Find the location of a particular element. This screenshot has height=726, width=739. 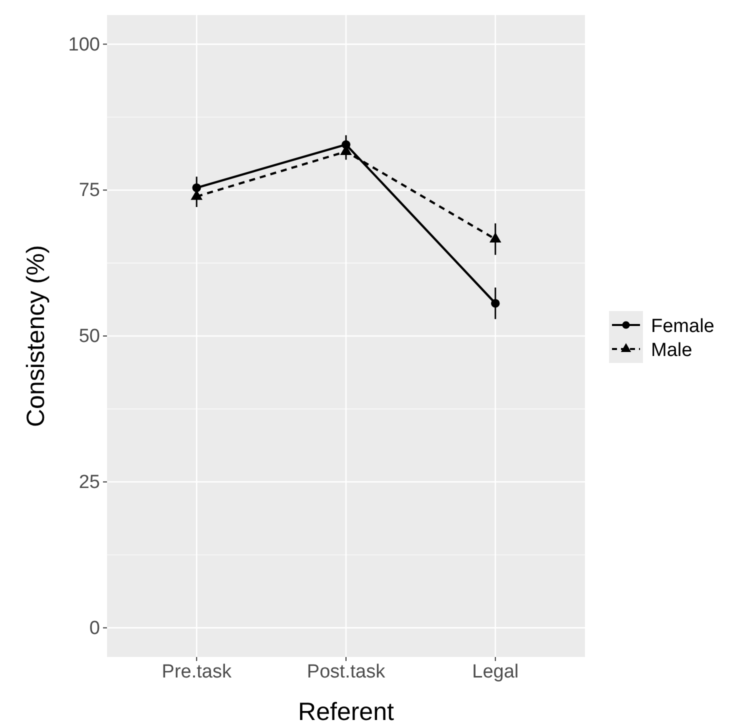

y-tick-label: 100 is located at coordinates (84, 45).